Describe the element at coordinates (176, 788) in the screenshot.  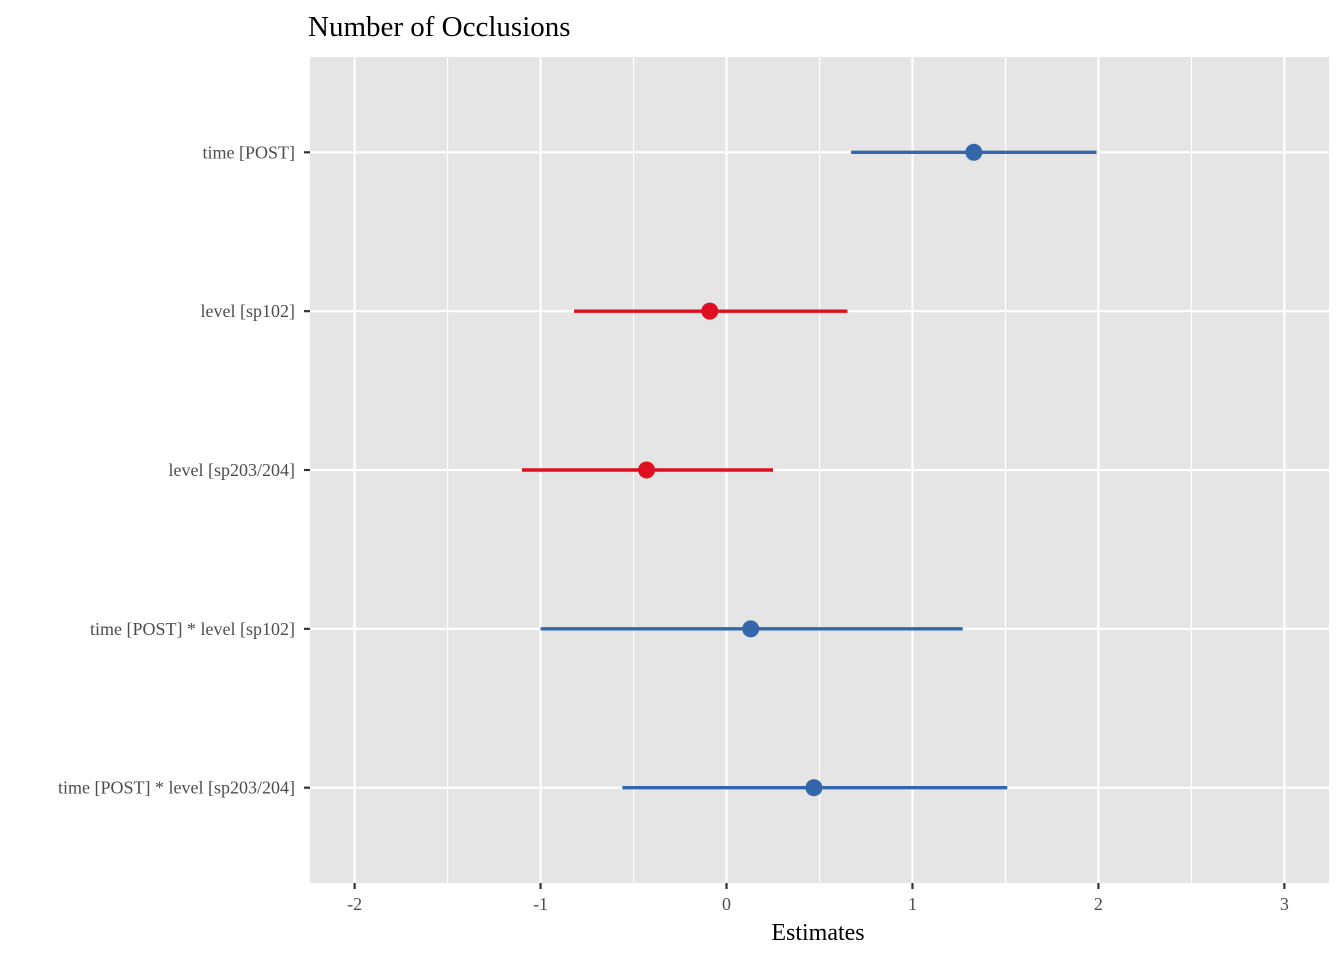
I see `y-tick-label: time [POST] * level [sp203/204]` at that location.